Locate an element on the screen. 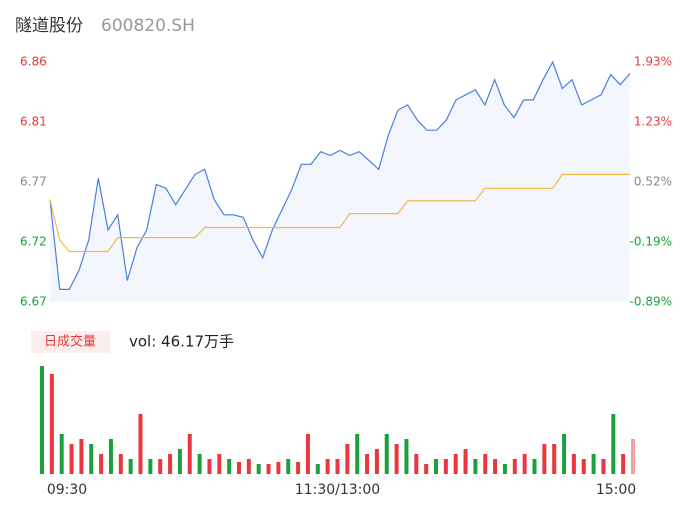 This screenshot has height=524, width=686. stock-name: 隧道股份 is located at coordinates (49, 26).